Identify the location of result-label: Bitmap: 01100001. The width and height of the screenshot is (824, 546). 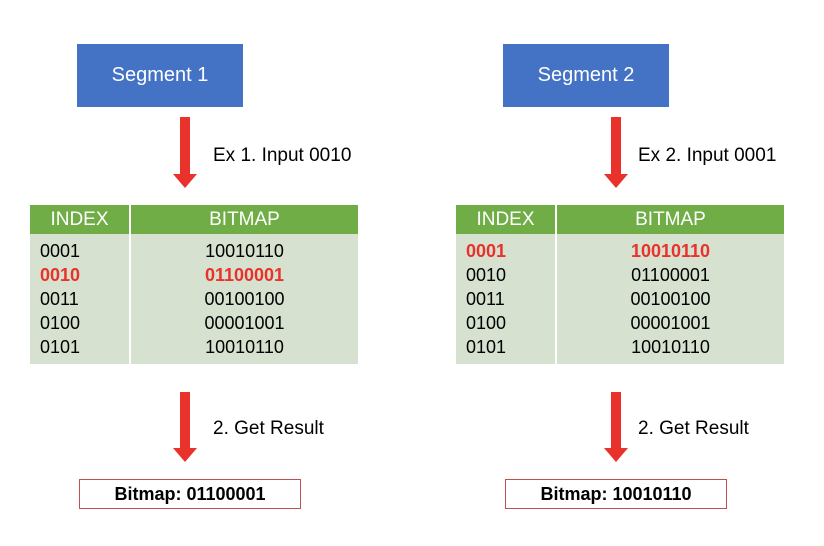
(190, 493).